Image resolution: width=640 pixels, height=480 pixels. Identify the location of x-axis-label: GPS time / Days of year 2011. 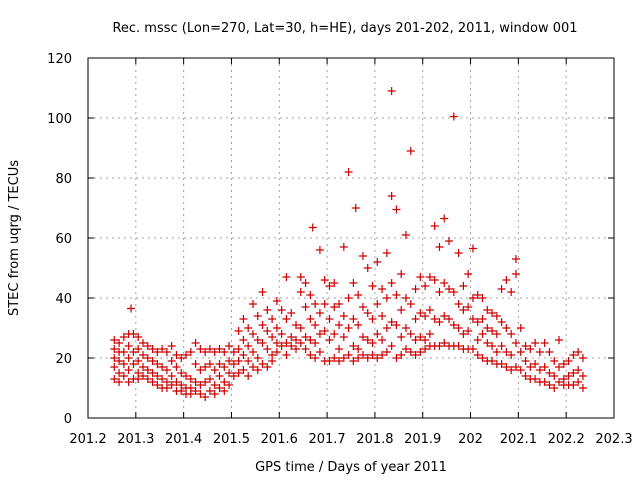
(351, 467).